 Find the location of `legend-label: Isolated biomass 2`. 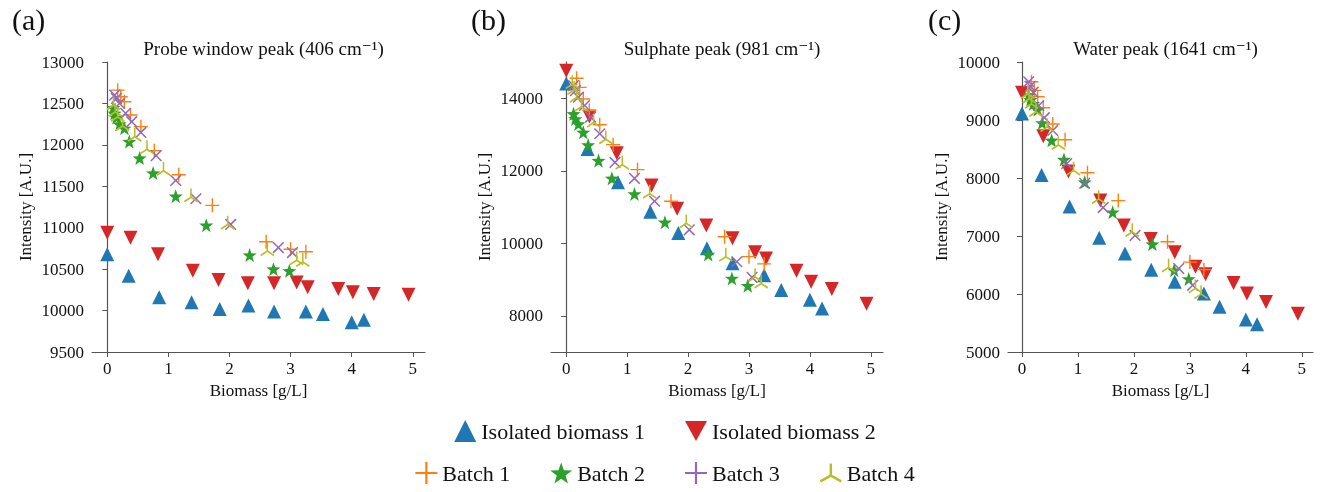

legend-label: Isolated biomass 2 is located at coordinates (794, 431).